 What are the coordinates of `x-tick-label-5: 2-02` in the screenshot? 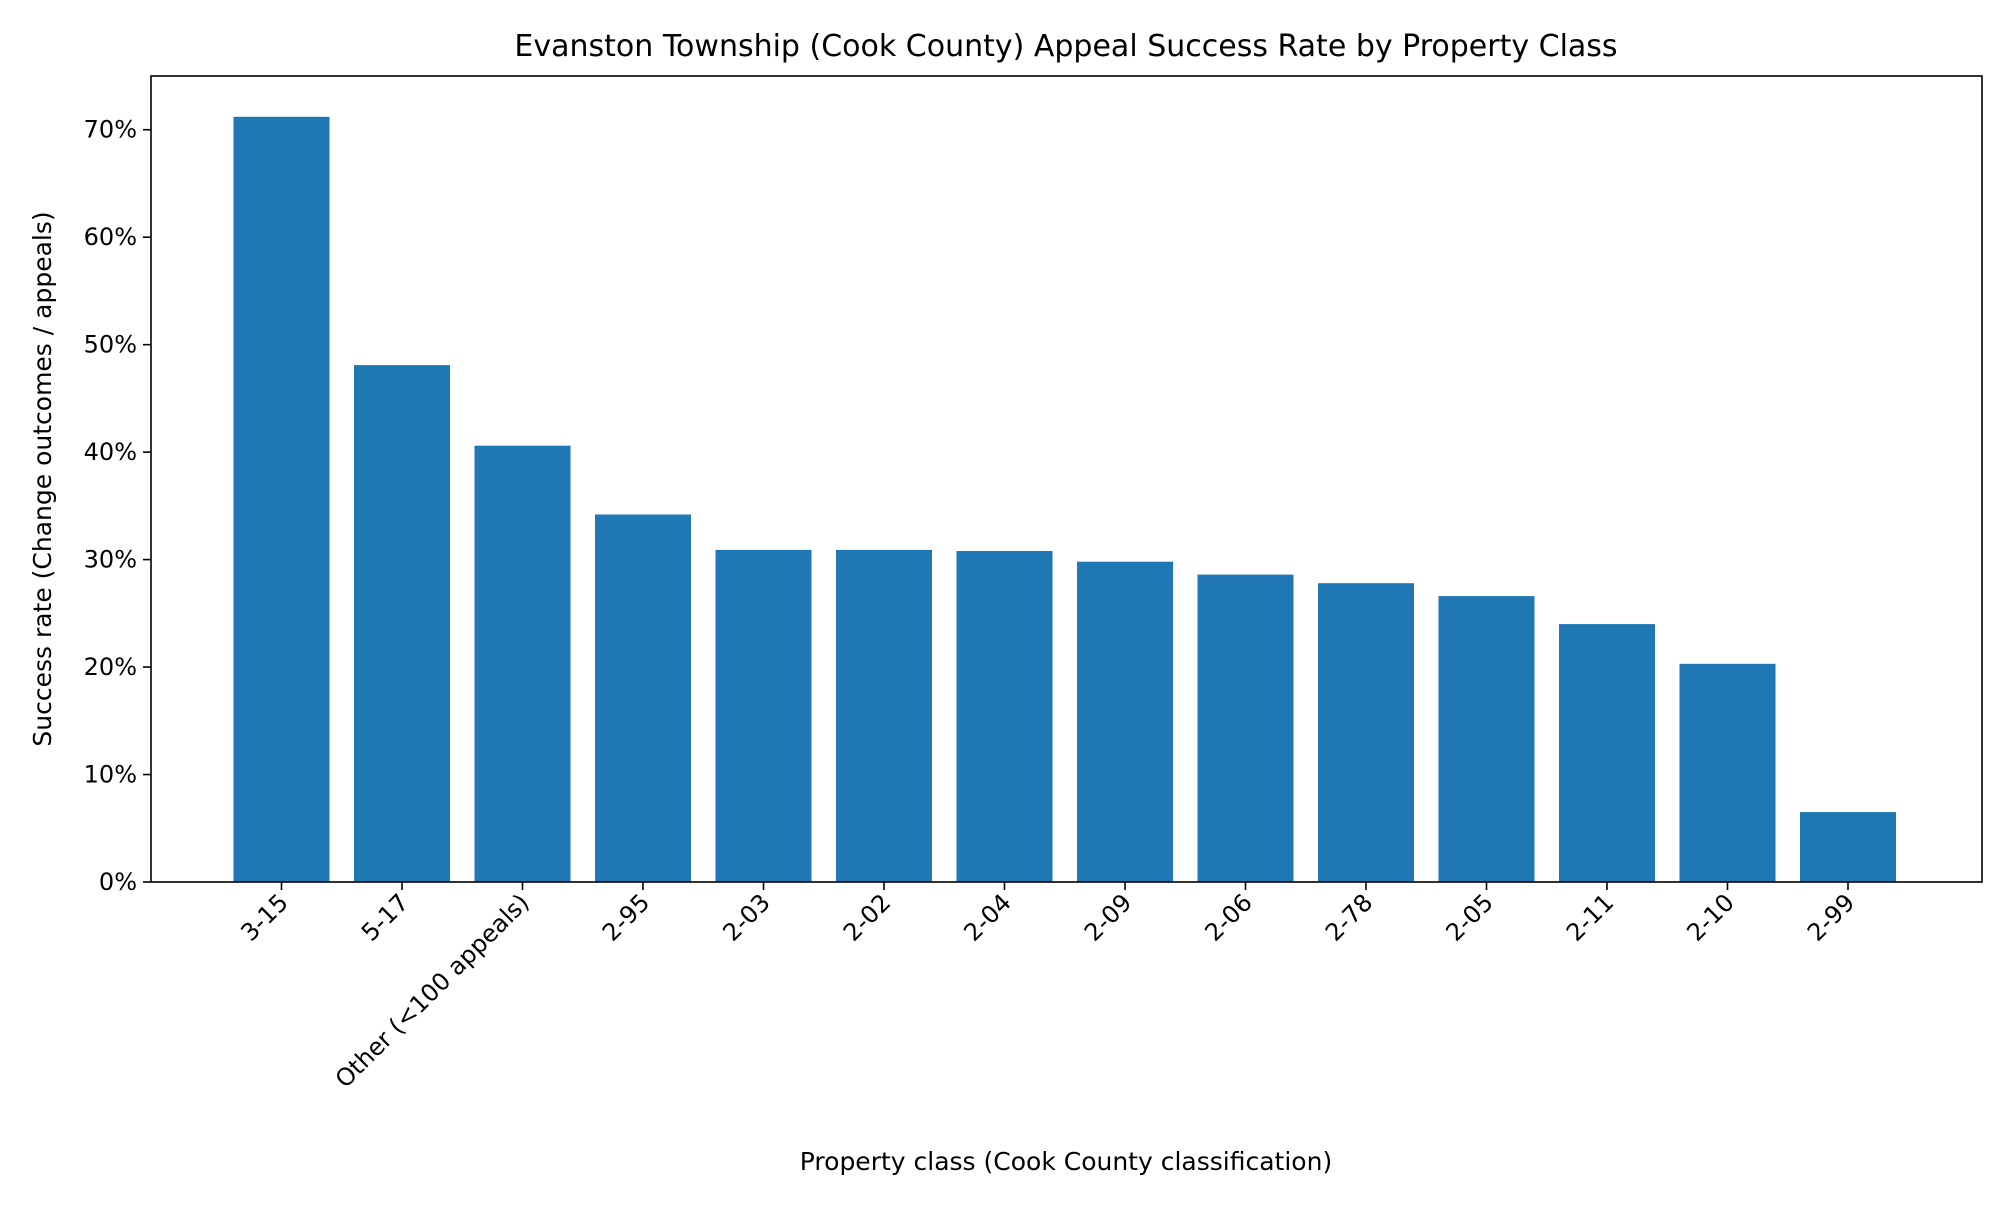 It's located at (867, 917).